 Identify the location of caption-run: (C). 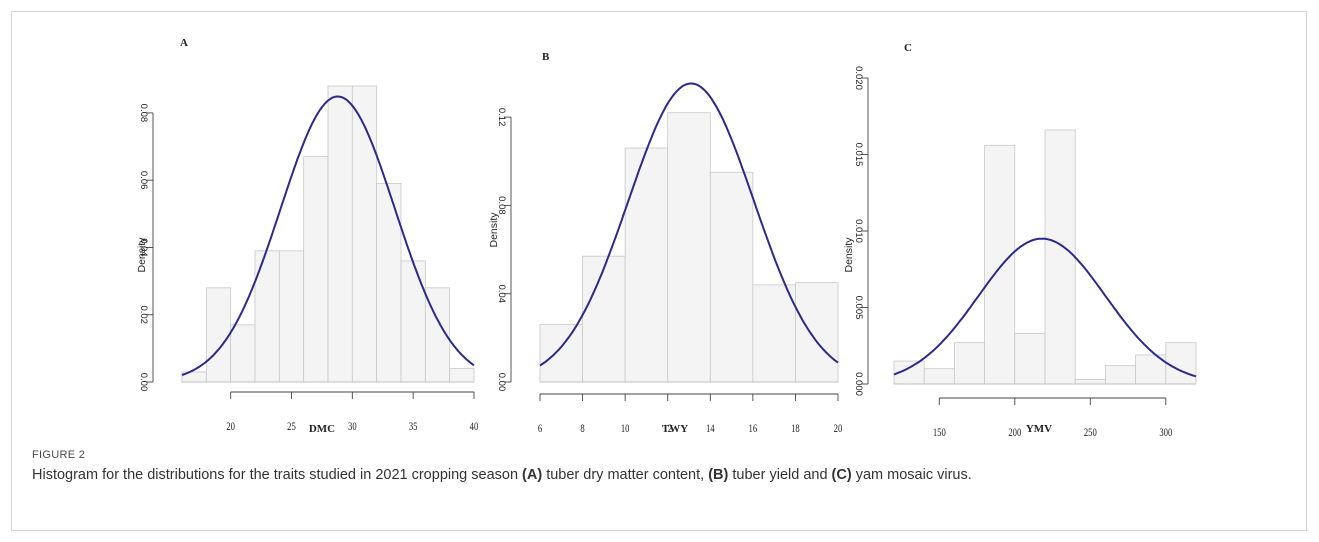
(841, 475).